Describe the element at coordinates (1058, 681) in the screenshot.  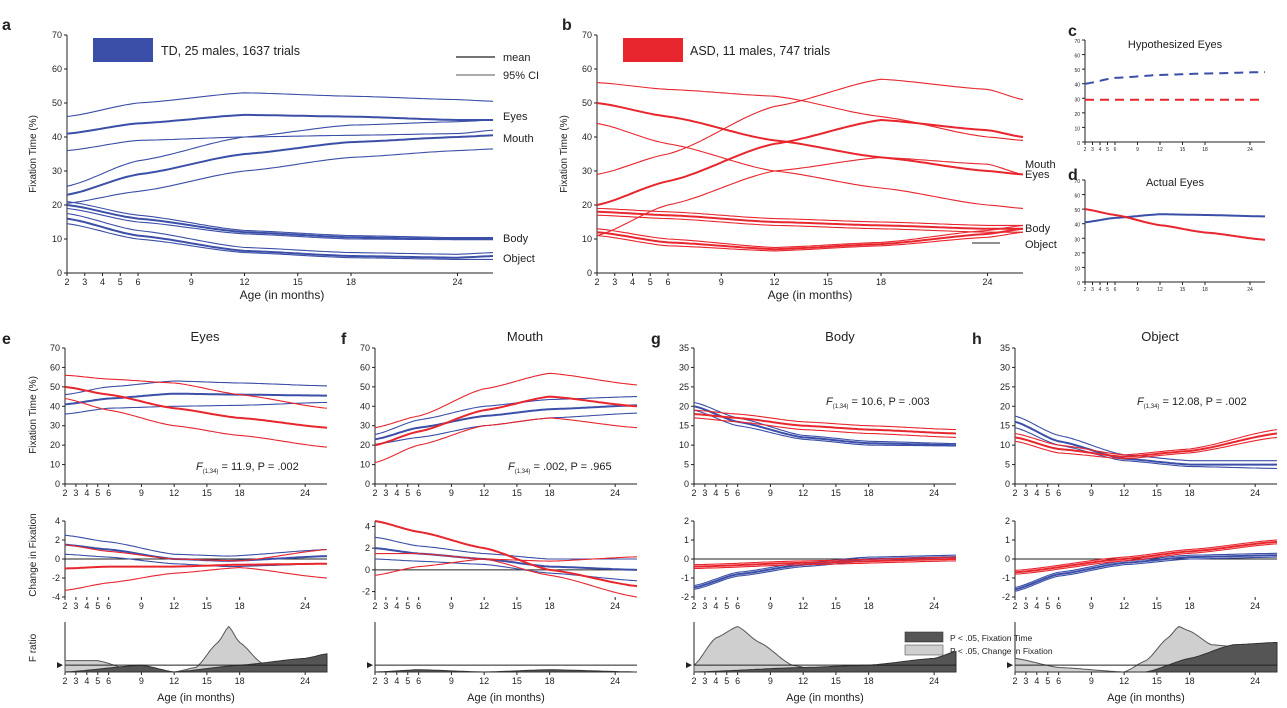
I see `h-fratio-x-tick-label: 6` at that location.